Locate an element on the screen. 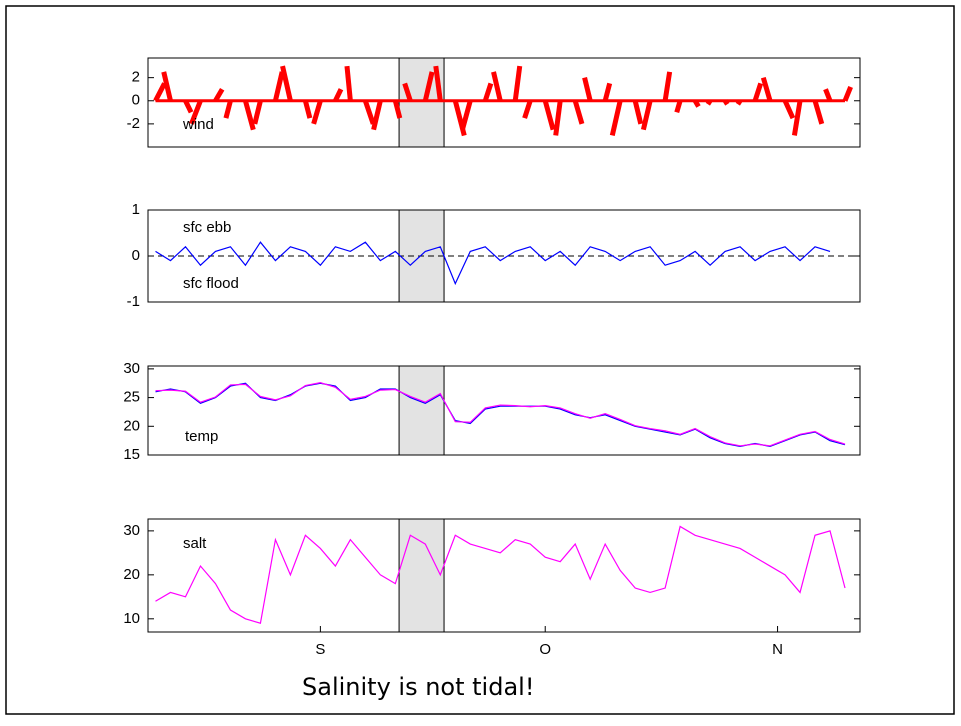 The height and width of the screenshot is (726, 961). panel-label: wind is located at coordinates (198, 124).